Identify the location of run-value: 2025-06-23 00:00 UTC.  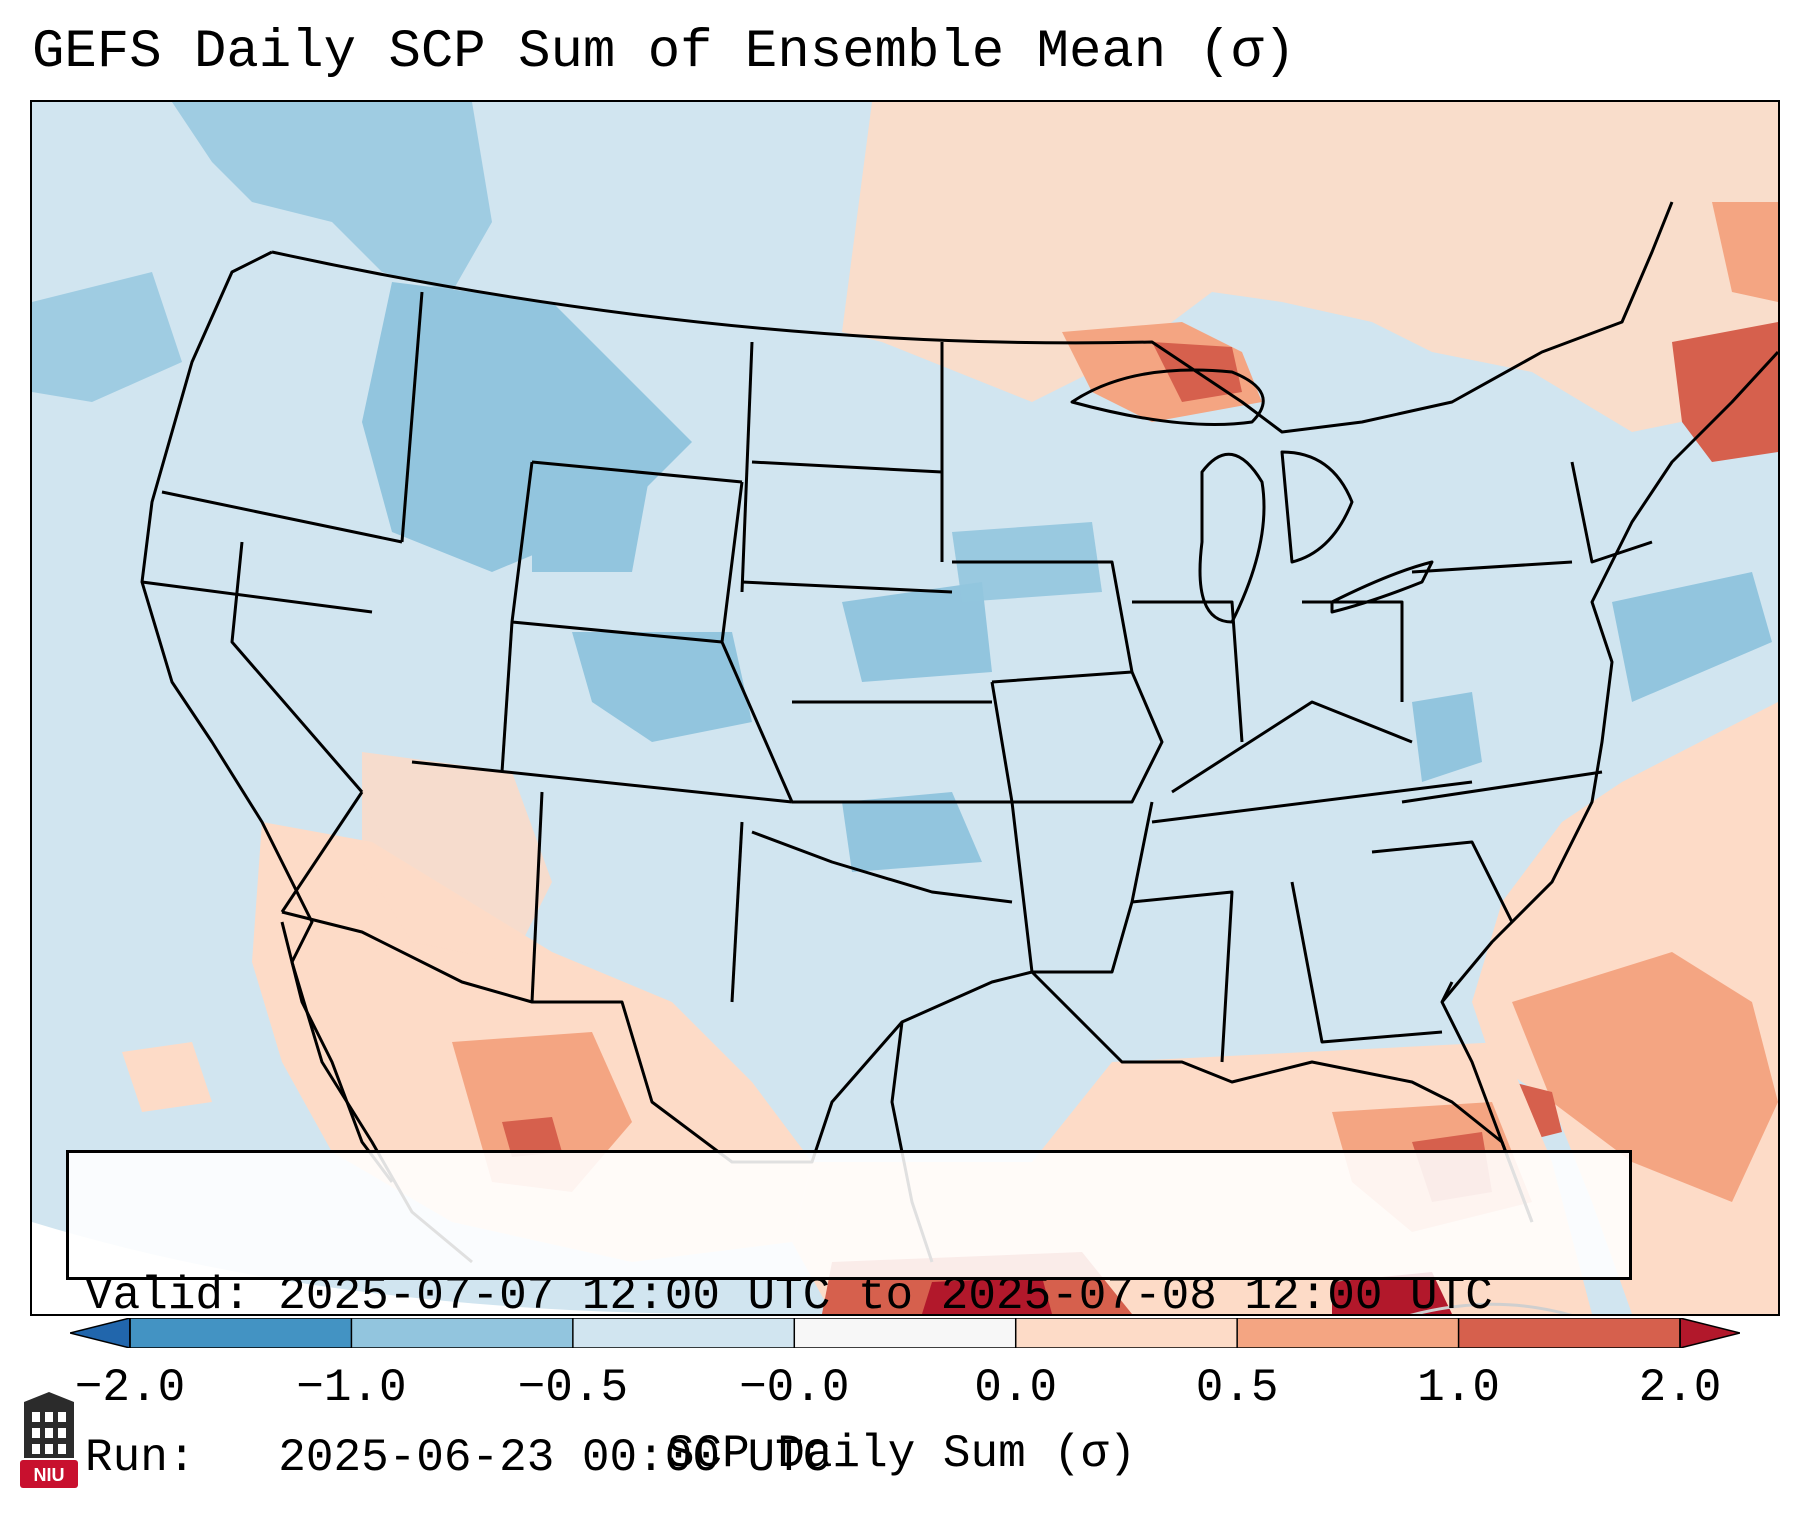
(554, 1458).